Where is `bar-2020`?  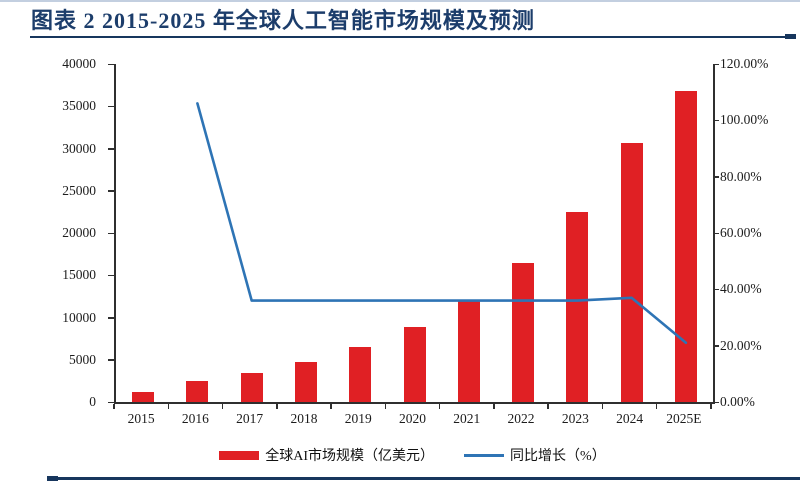 bar-2020 is located at coordinates (414, 364).